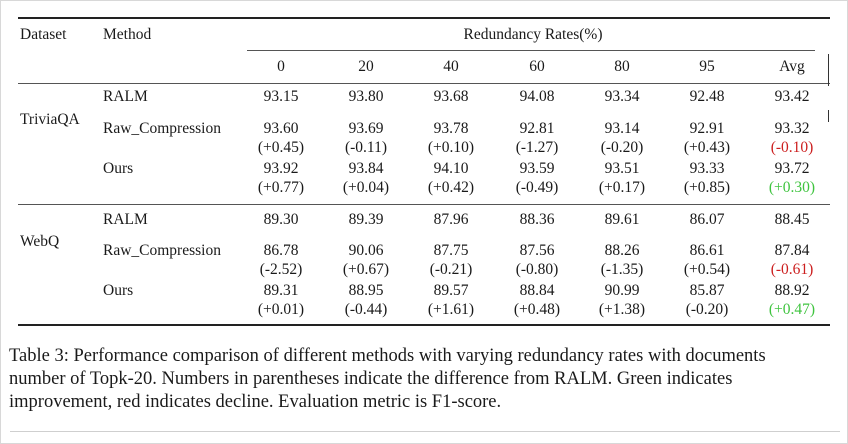 This screenshot has width=848, height=444. What do you see at coordinates (622, 219) in the screenshot?
I see `score-cell: 89.61` at bounding box center [622, 219].